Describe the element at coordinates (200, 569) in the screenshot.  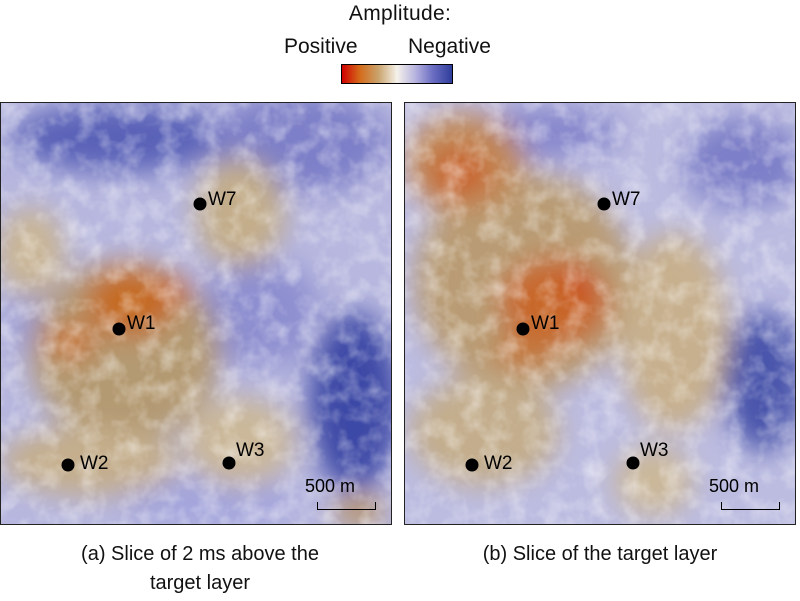
I see `panel-a-caption: (a) Slice of 2 ms above the target layer` at that location.